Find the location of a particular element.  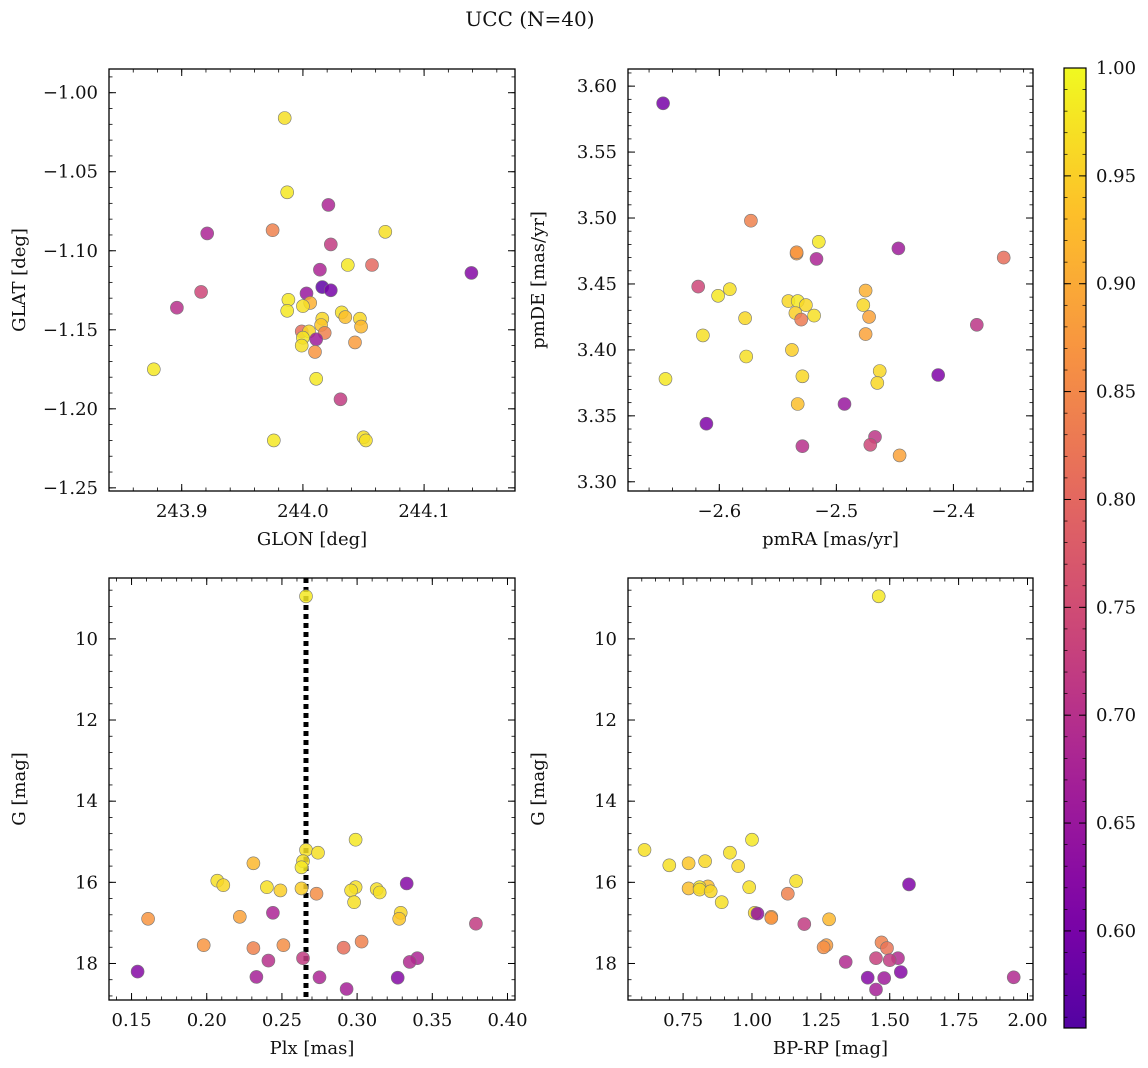

y-tick-label: 3.30 is located at coordinates (597, 482).